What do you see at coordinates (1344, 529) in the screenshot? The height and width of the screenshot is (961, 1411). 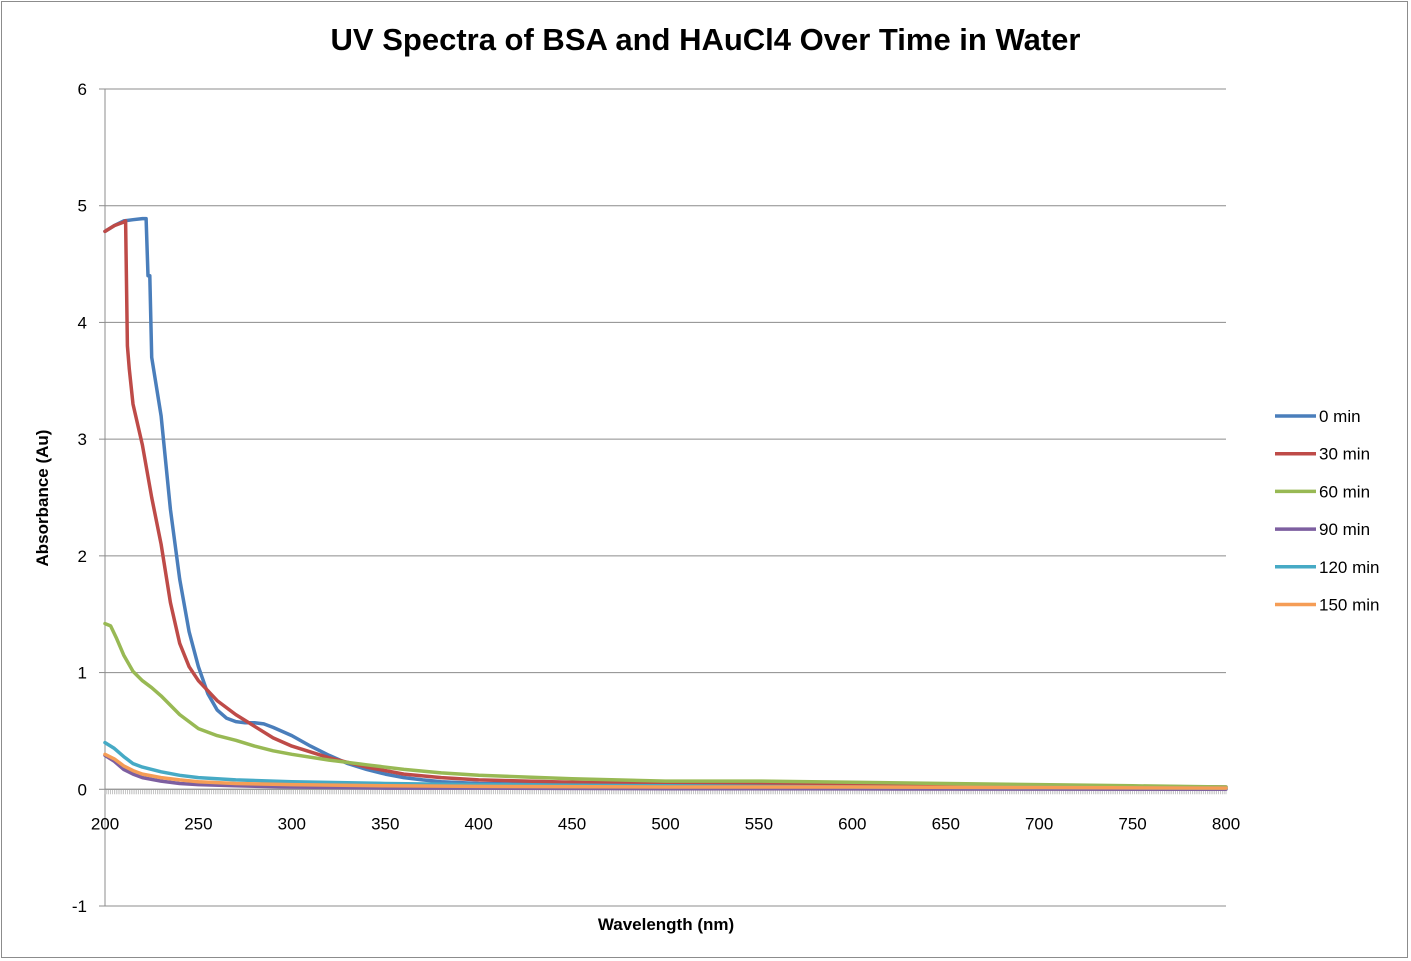 I see `legend-label: 90 min` at bounding box center [1344, 529].